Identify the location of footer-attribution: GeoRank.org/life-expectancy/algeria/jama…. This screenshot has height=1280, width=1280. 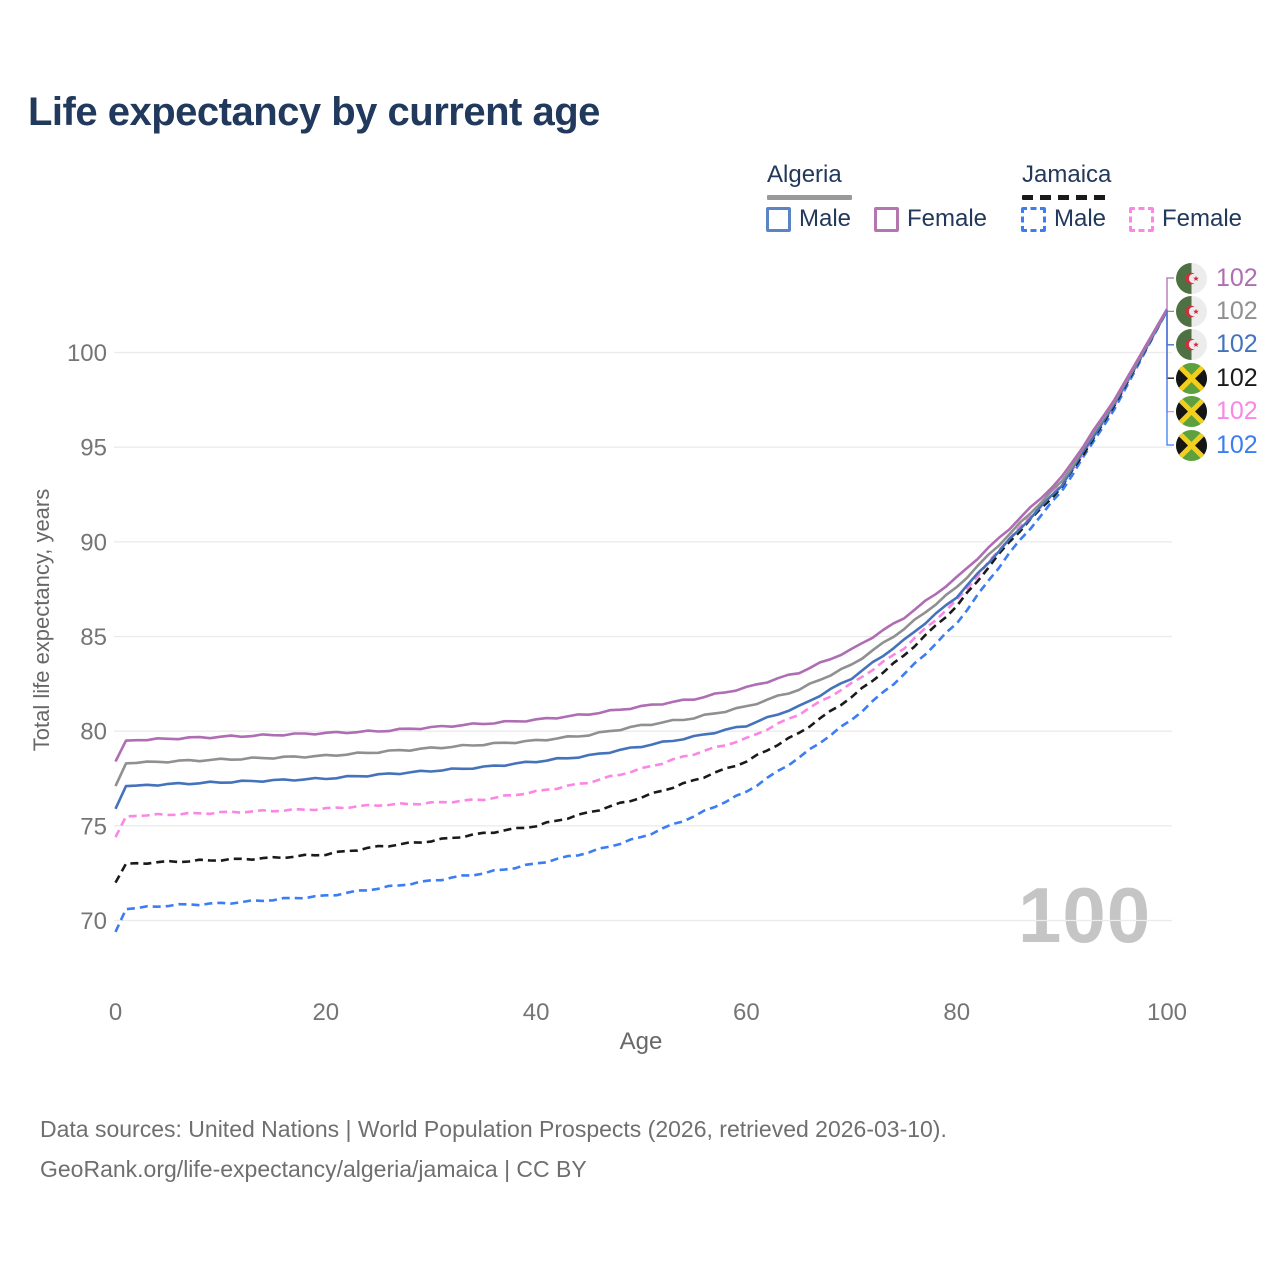
(313, 1169).